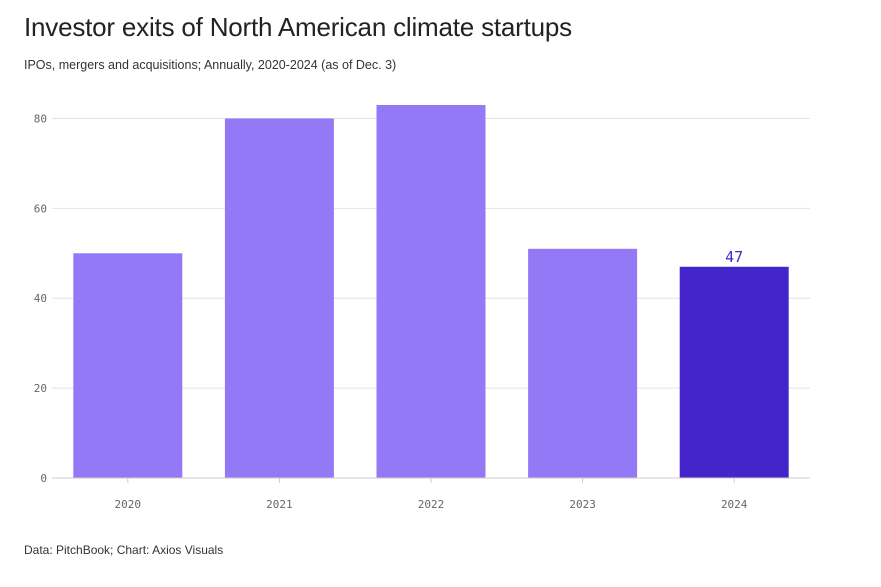 Image resolution: width=881 pixels, height=587 pixels. What do you see at coordinates (734, 372) in the screenshot?
I see `bar-2024` at bounding box center [734, 372].